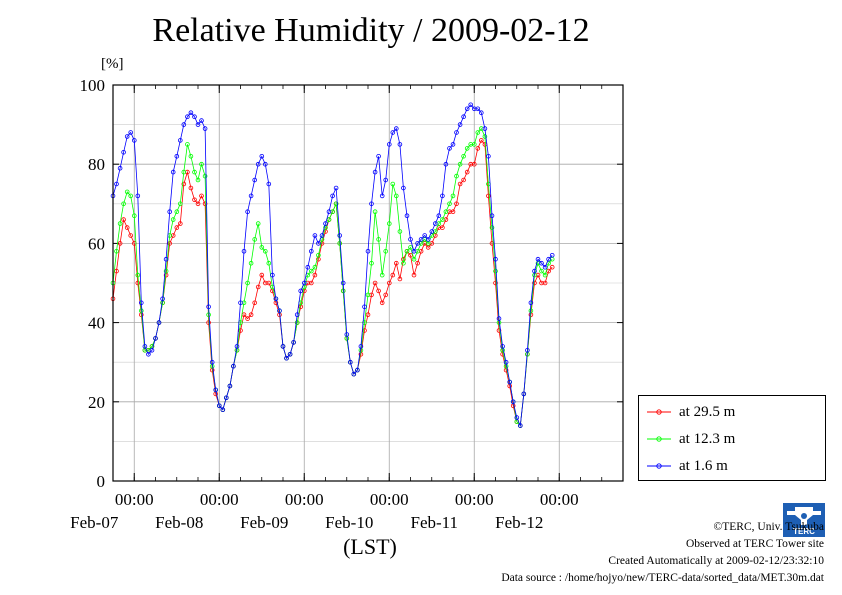 The height and width of the screenshot is (595, 842). What do you see at coordinates (94, 522) in the screenshot?
I see `x-day-label: Feb-07` at bounding box center [94, 522].